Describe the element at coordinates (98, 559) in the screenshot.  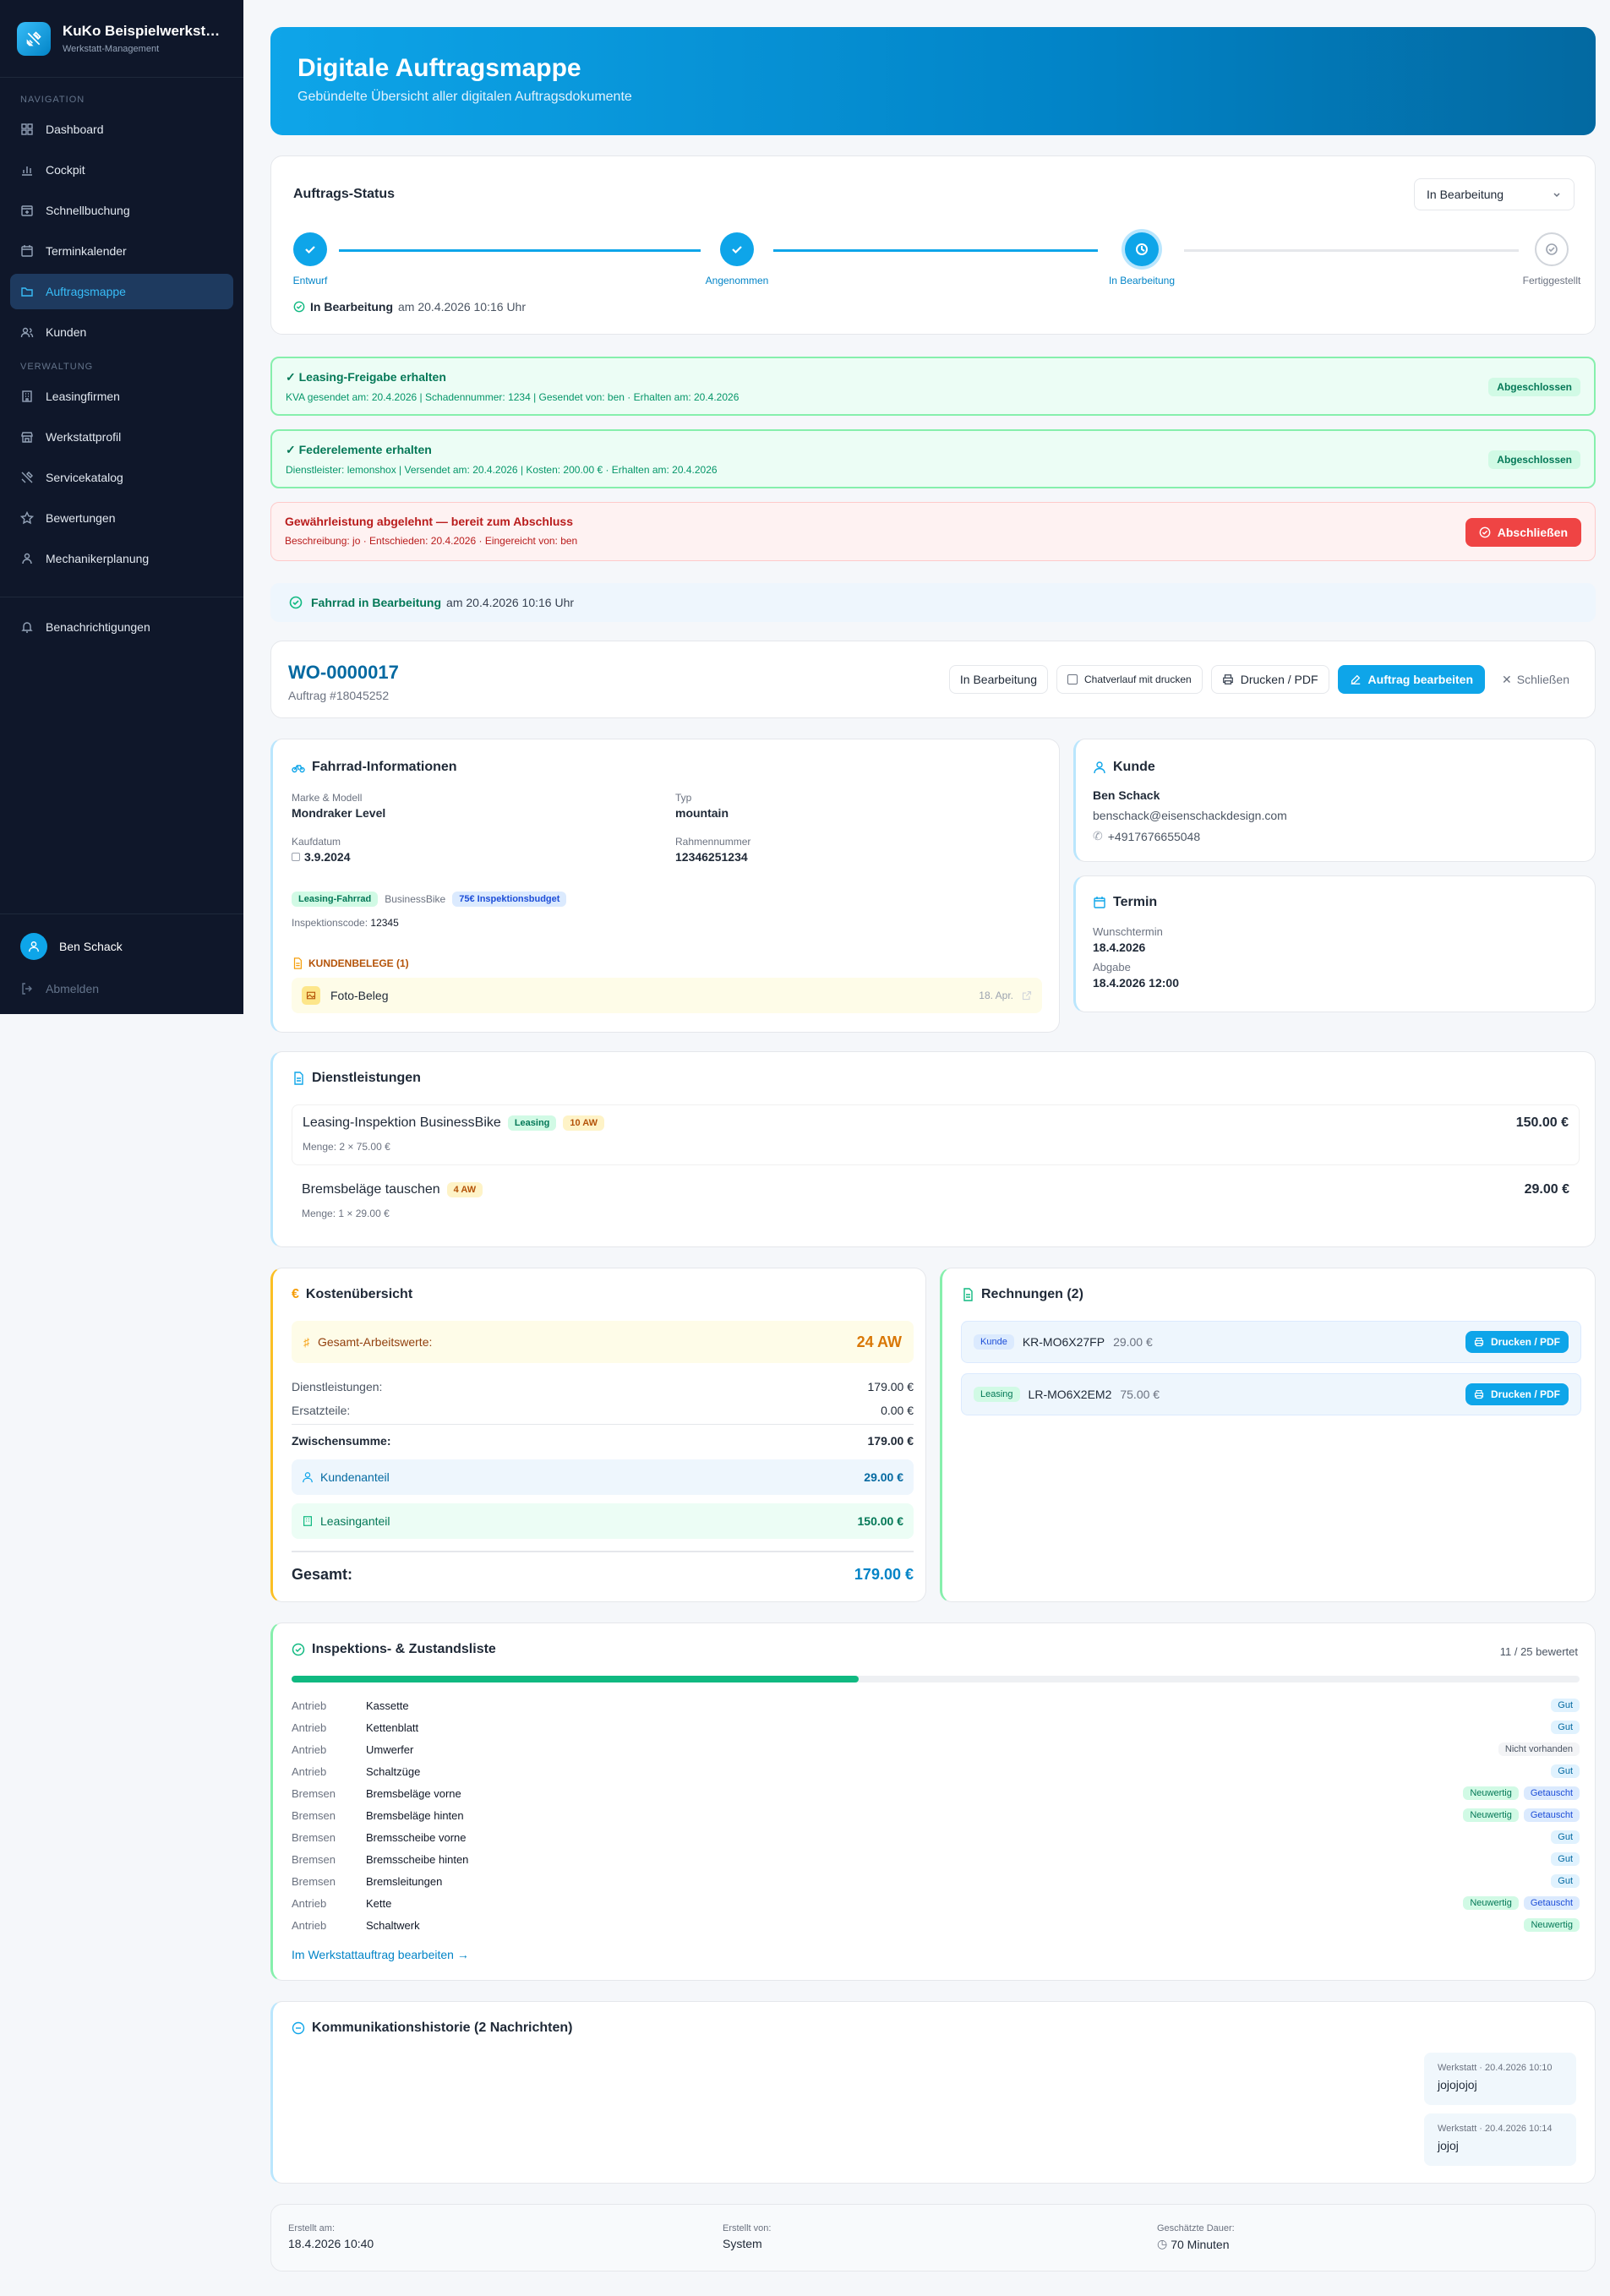
I see `sidebar-item-label: Mechanikerplanung` at that location.